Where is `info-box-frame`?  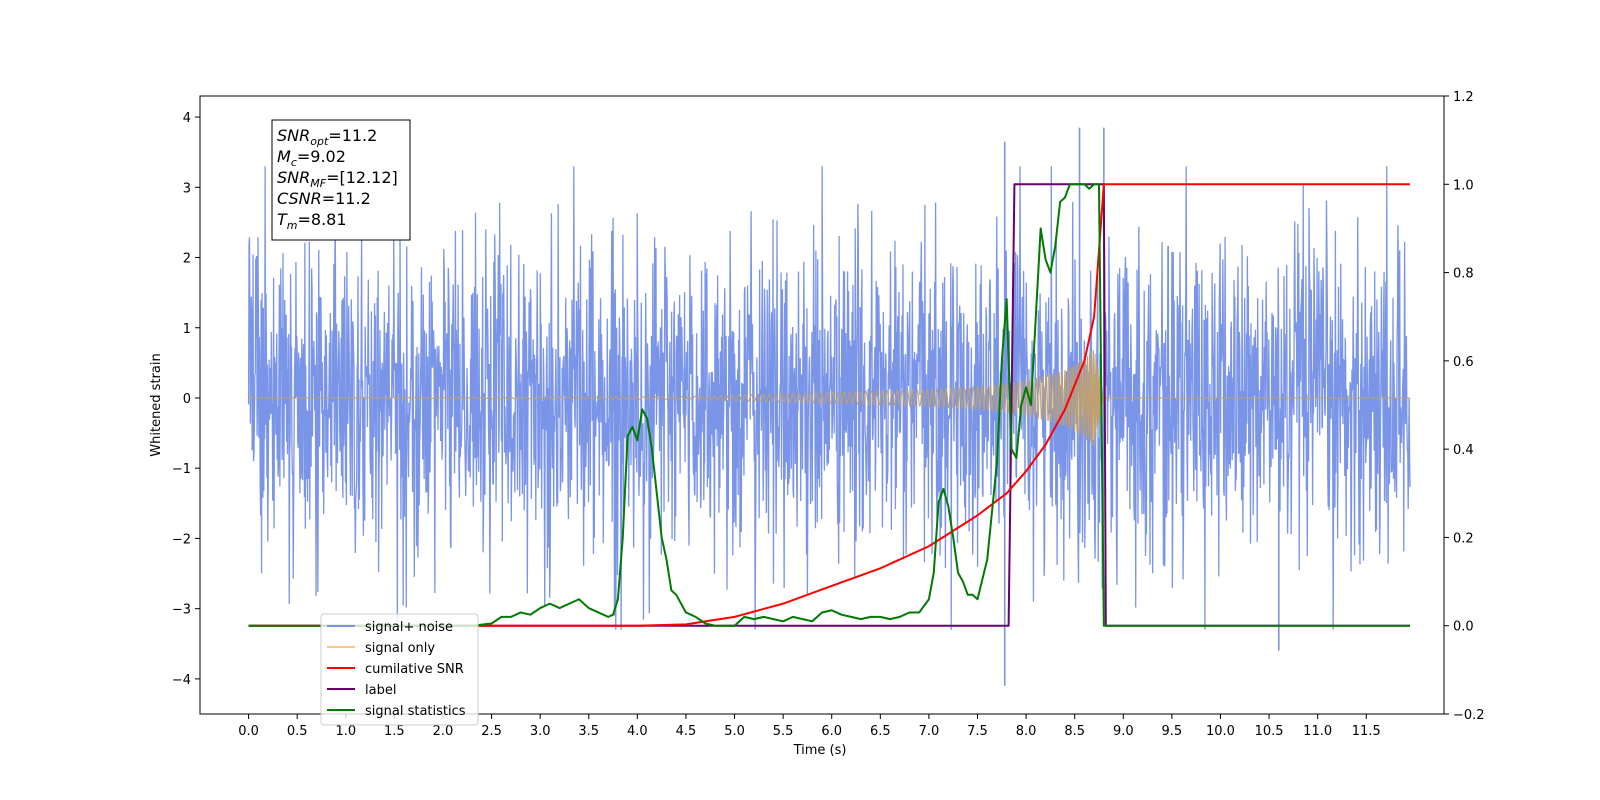
info-box-frame is located at coordinates (341, 180).